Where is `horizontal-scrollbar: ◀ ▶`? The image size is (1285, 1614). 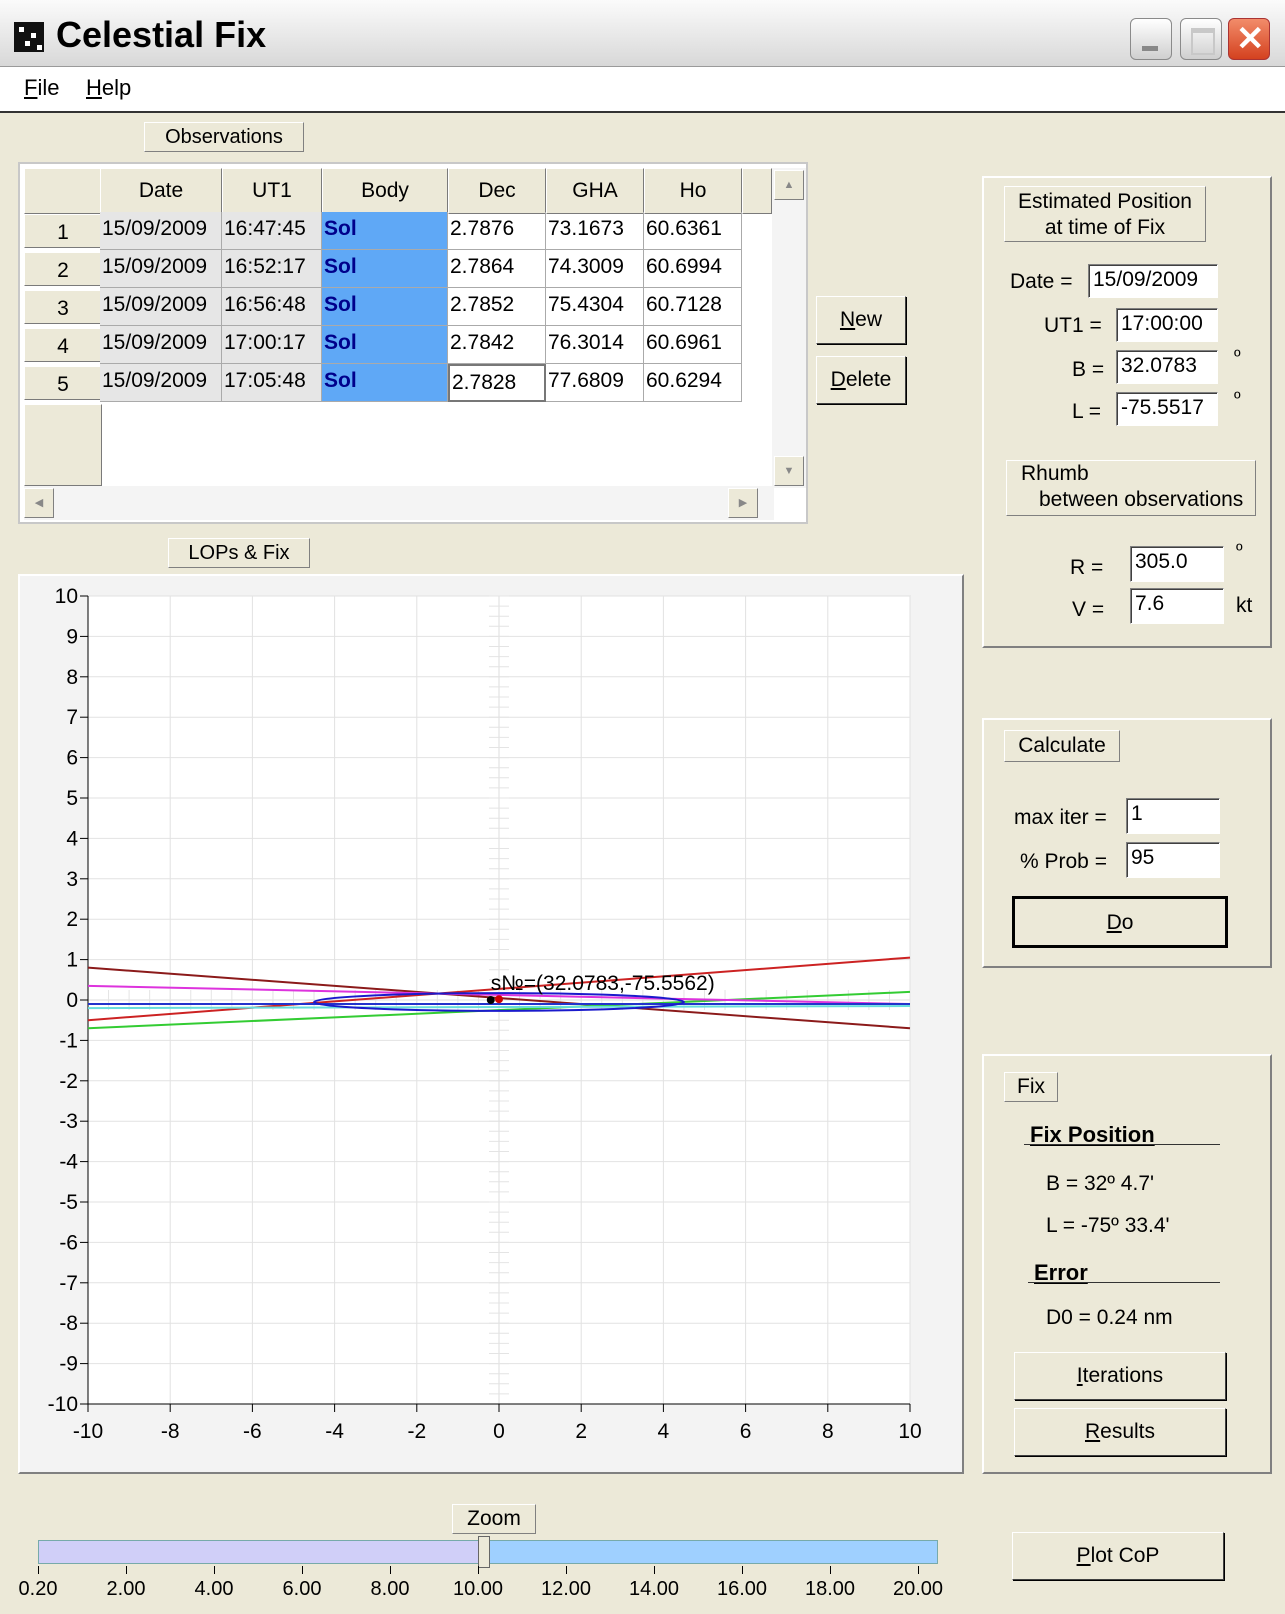 horizontal-scrollbar: ◀ ▶ is located at coordinates (399, 503).